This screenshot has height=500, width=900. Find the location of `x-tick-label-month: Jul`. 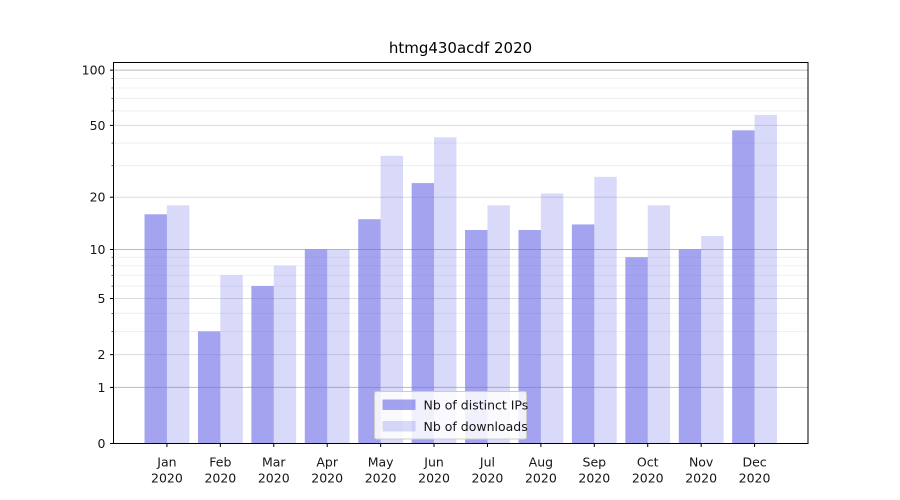

x-tick-label-month: Jul is located at coordinates (487, 462).